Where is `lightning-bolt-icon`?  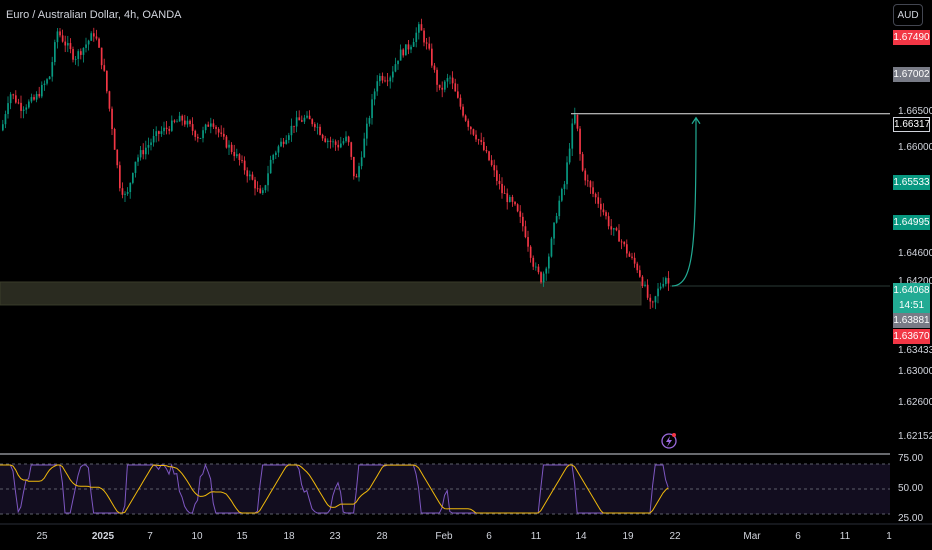 lightning-bolt-icon is located at coordinates (669, 441).